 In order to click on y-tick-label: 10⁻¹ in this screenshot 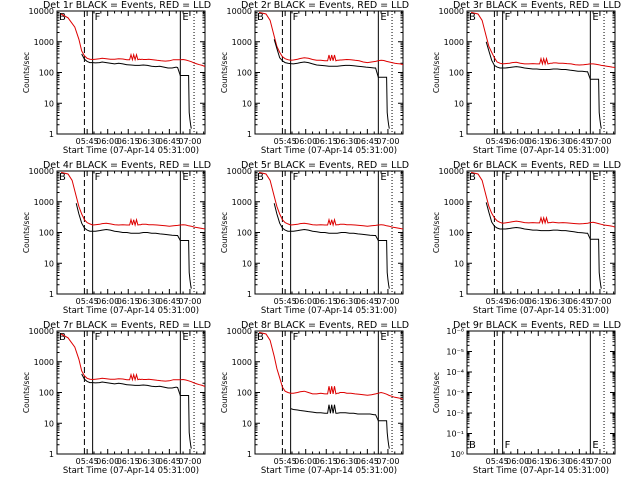, I will do `click(455, 434)`.